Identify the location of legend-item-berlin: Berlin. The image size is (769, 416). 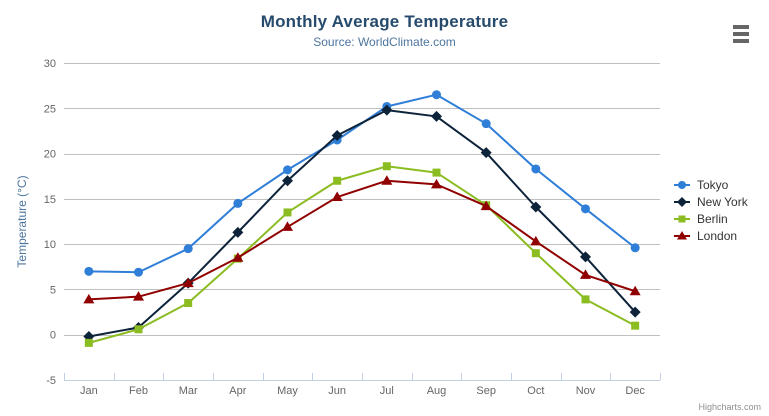
(711, 218).